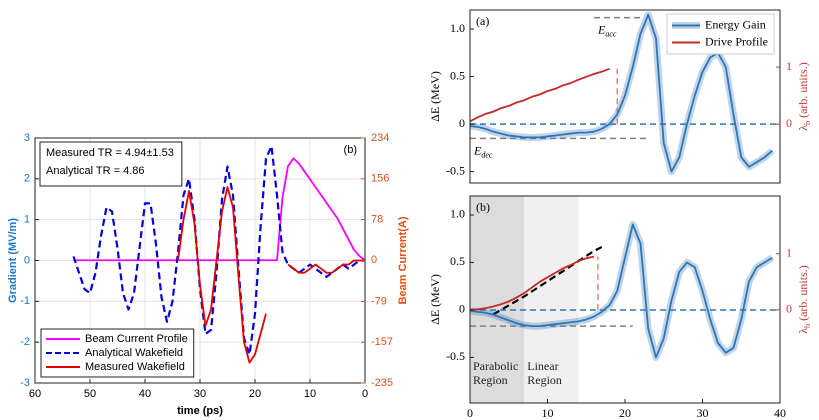 The height and width of the screenshot is (420, 819). What do you see at coordinates (35, 394) in the screenshot?
I see `x-tick-label: 60` at bounding box center [35, 394].